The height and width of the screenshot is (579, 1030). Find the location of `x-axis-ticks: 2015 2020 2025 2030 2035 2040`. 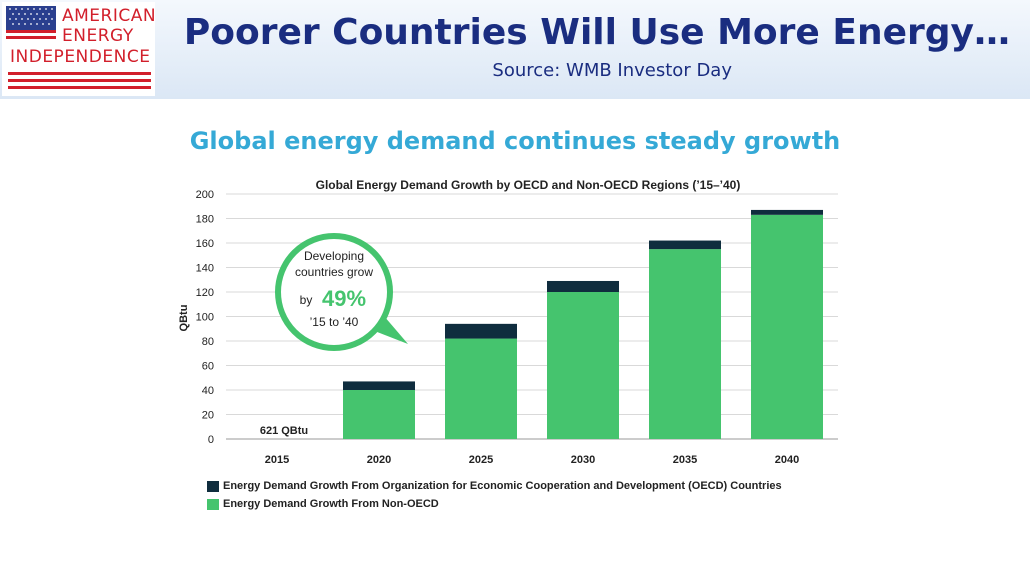

x-axis-ticks: 2015 2020 2025 2030 2035 2040 is located at coordinates (532, 460).